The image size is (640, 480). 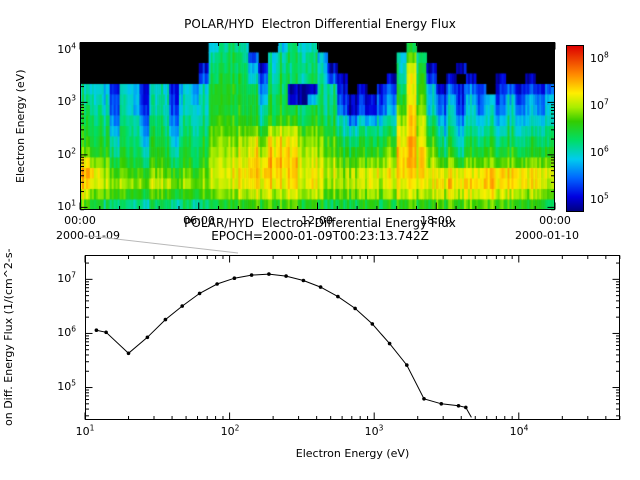 I want to click on colorbar-tick-2: 10⁶, so click(x=599, y=151).